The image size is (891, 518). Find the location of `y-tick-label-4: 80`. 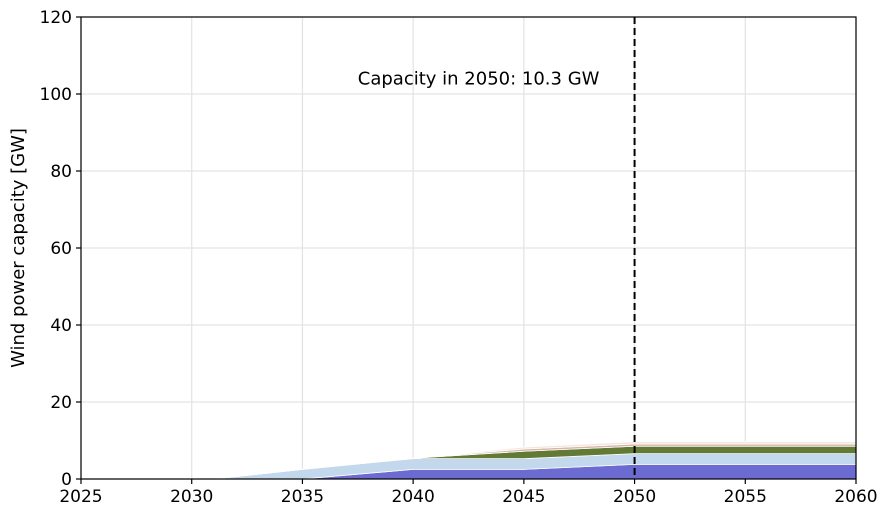

y-tick-label-4: 80 is located at coordinates (61, 172).